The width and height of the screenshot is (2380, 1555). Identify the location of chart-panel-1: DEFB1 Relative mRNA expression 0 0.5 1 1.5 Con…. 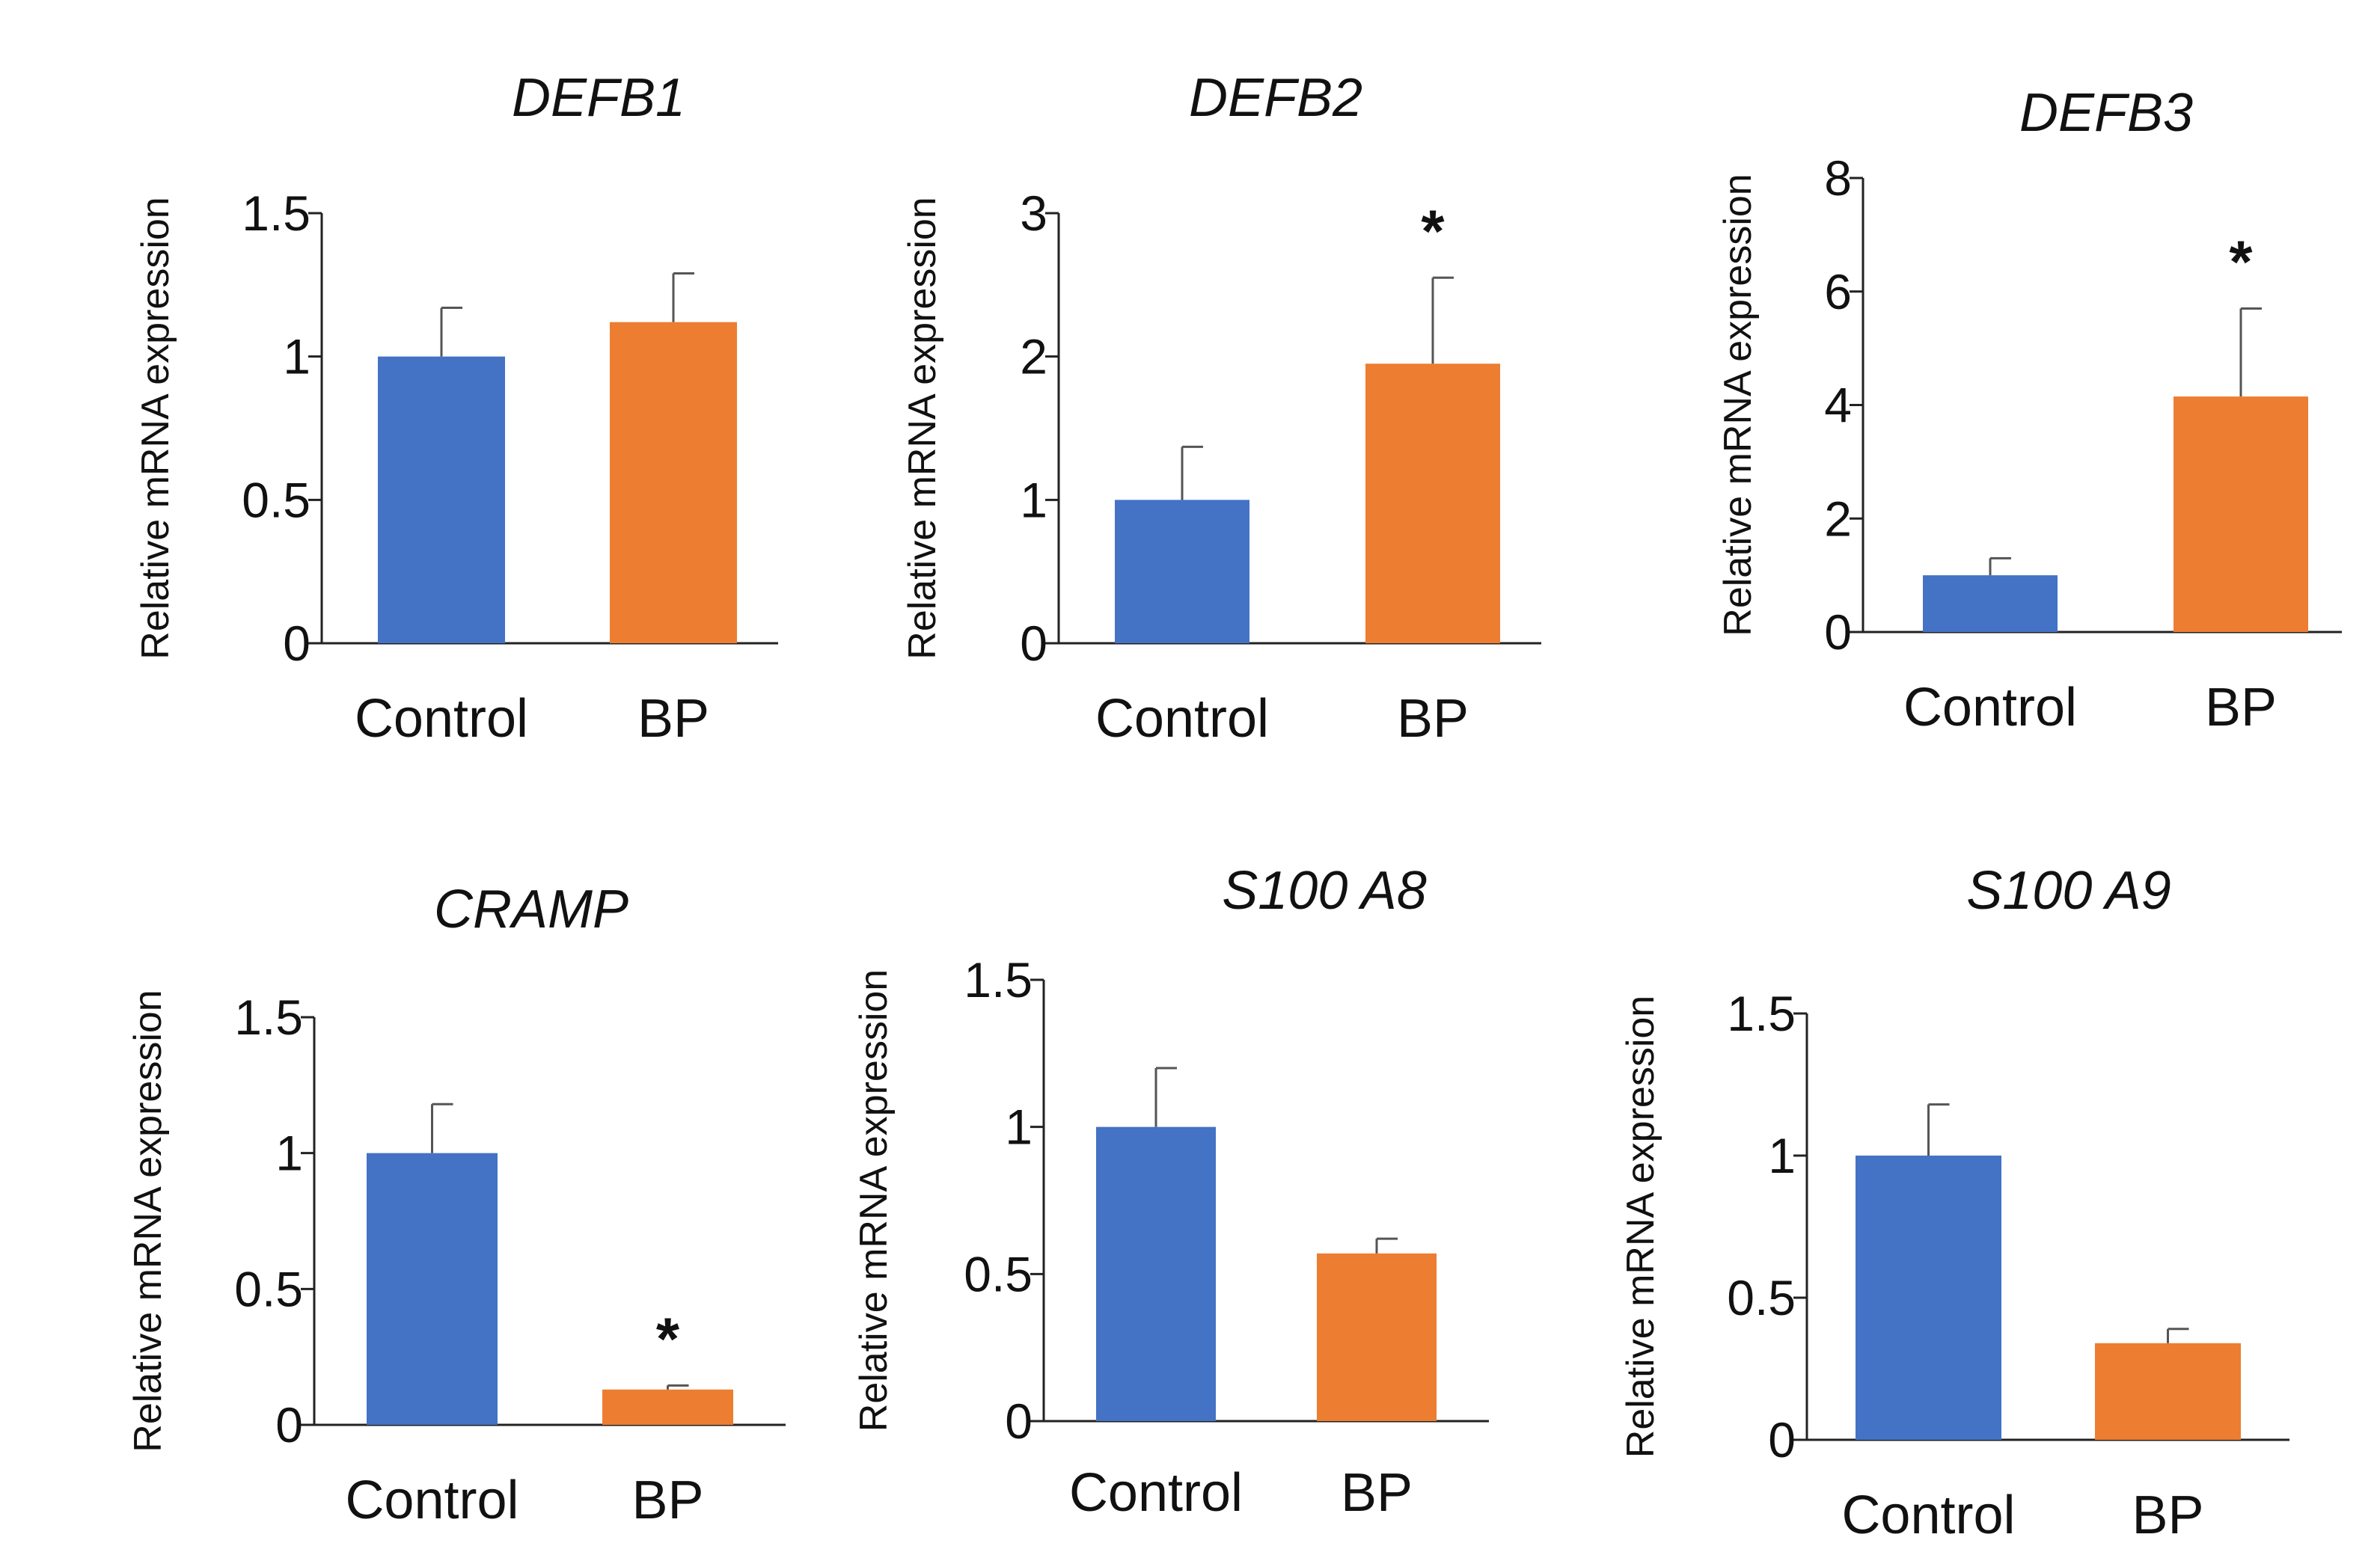
(456, 408).